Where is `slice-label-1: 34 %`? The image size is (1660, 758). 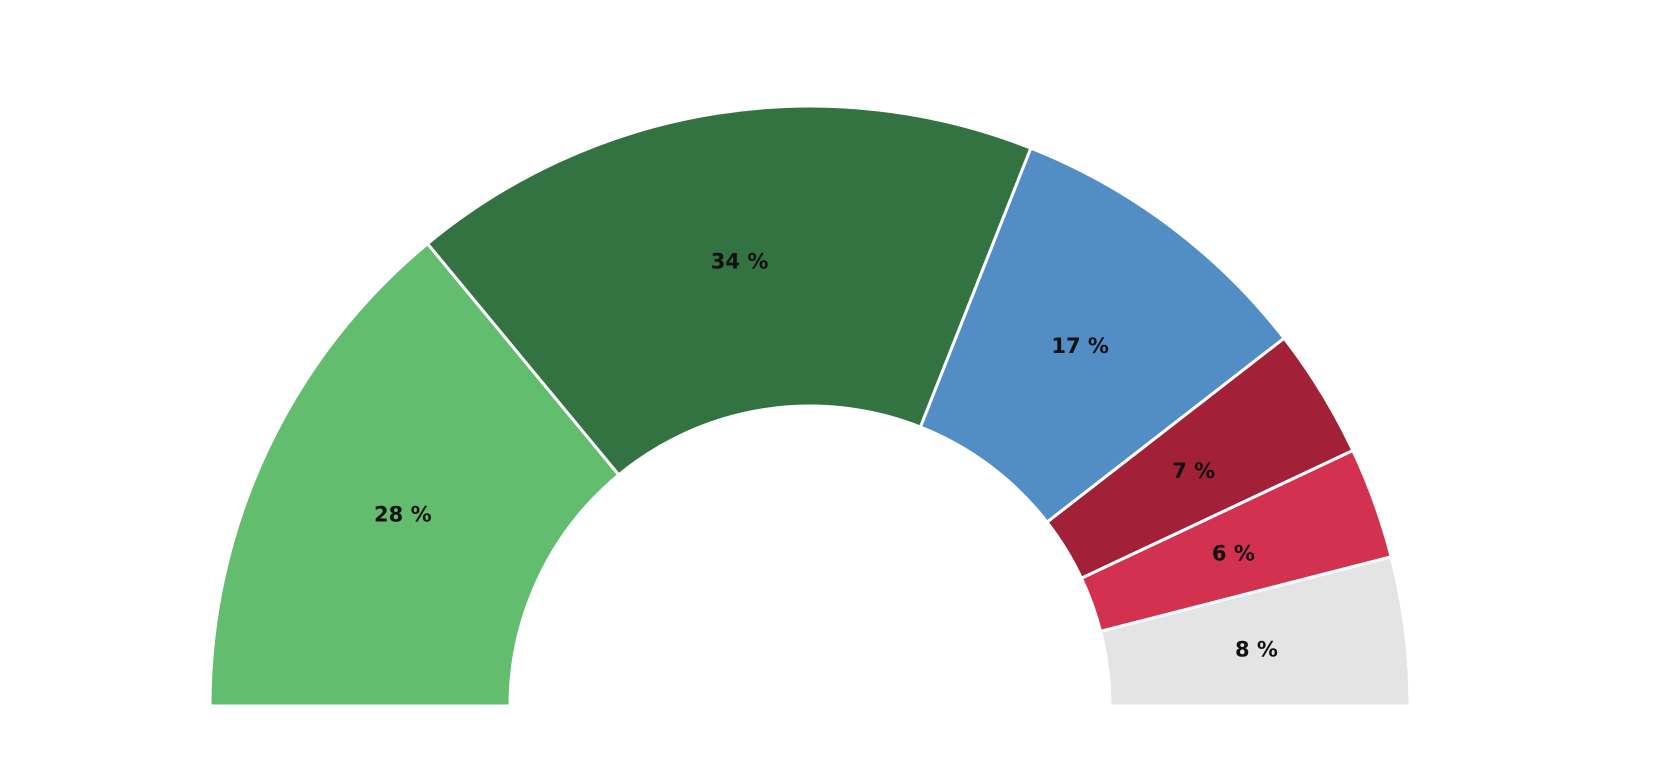
slice-label-1: 34 % is located at coordinates (740, 262).